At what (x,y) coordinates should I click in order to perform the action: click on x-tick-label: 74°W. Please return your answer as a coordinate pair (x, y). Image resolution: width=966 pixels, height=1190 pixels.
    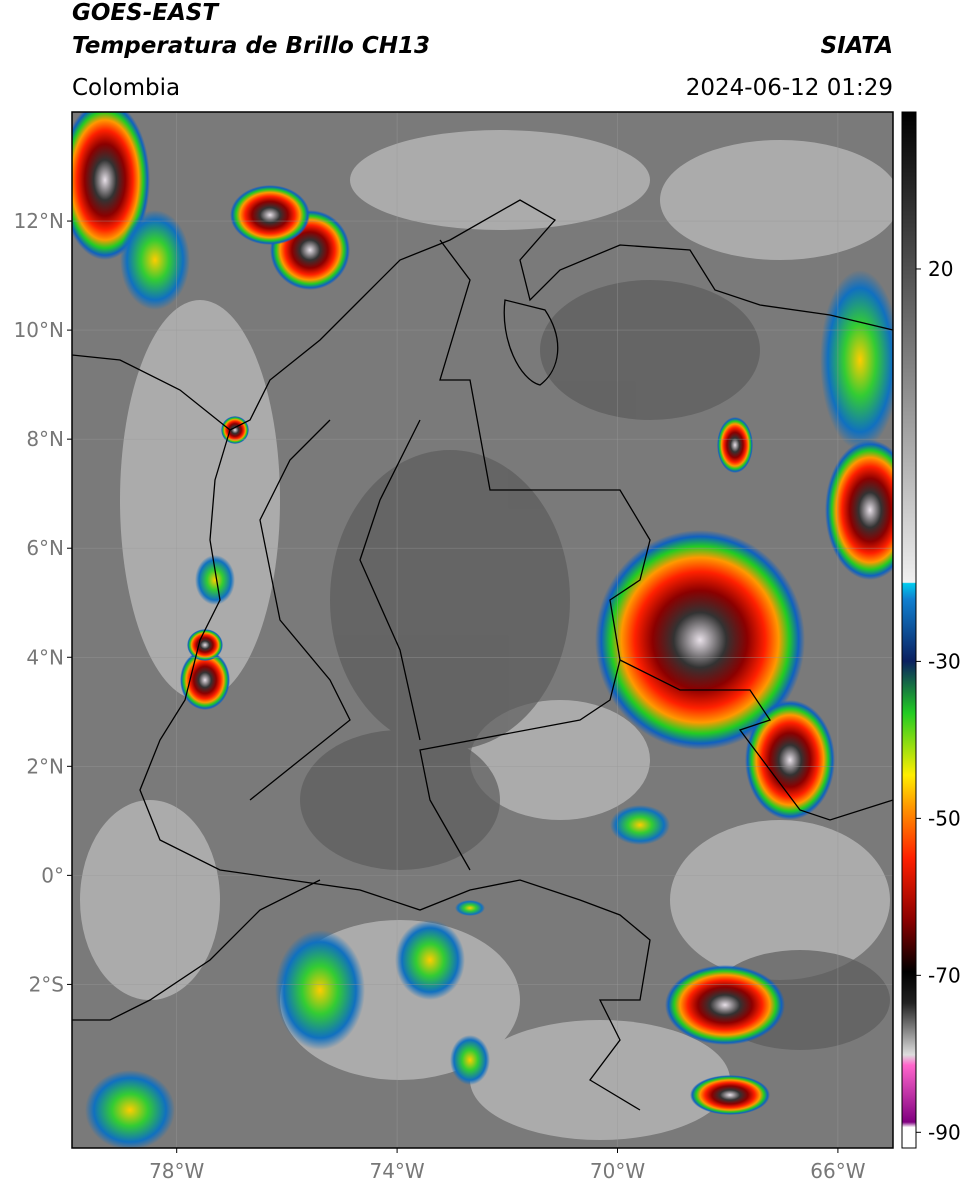
    Looking at the image, I should click on (396, 1171).